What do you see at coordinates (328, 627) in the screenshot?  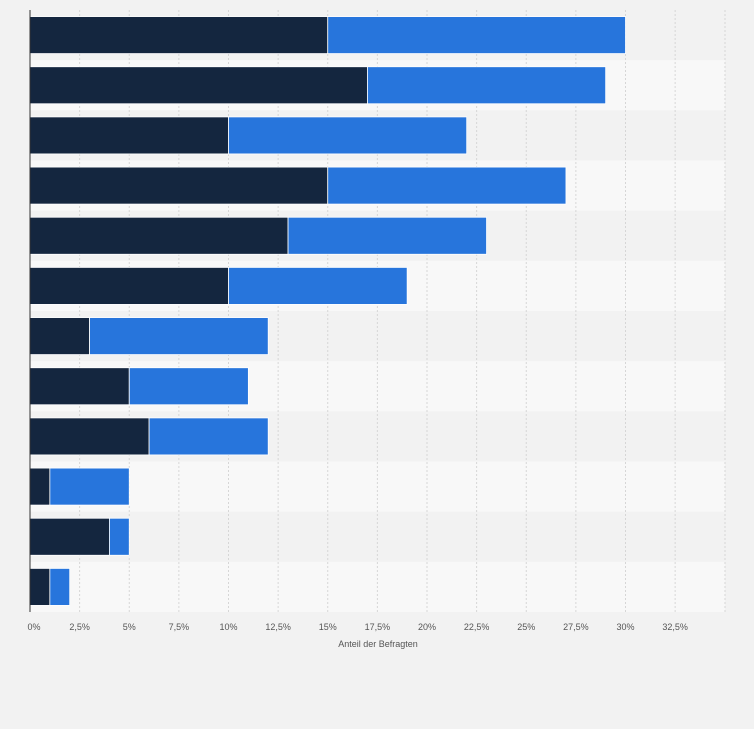 I see `x-tick-label: 15%` at bounding box center [328, 627].